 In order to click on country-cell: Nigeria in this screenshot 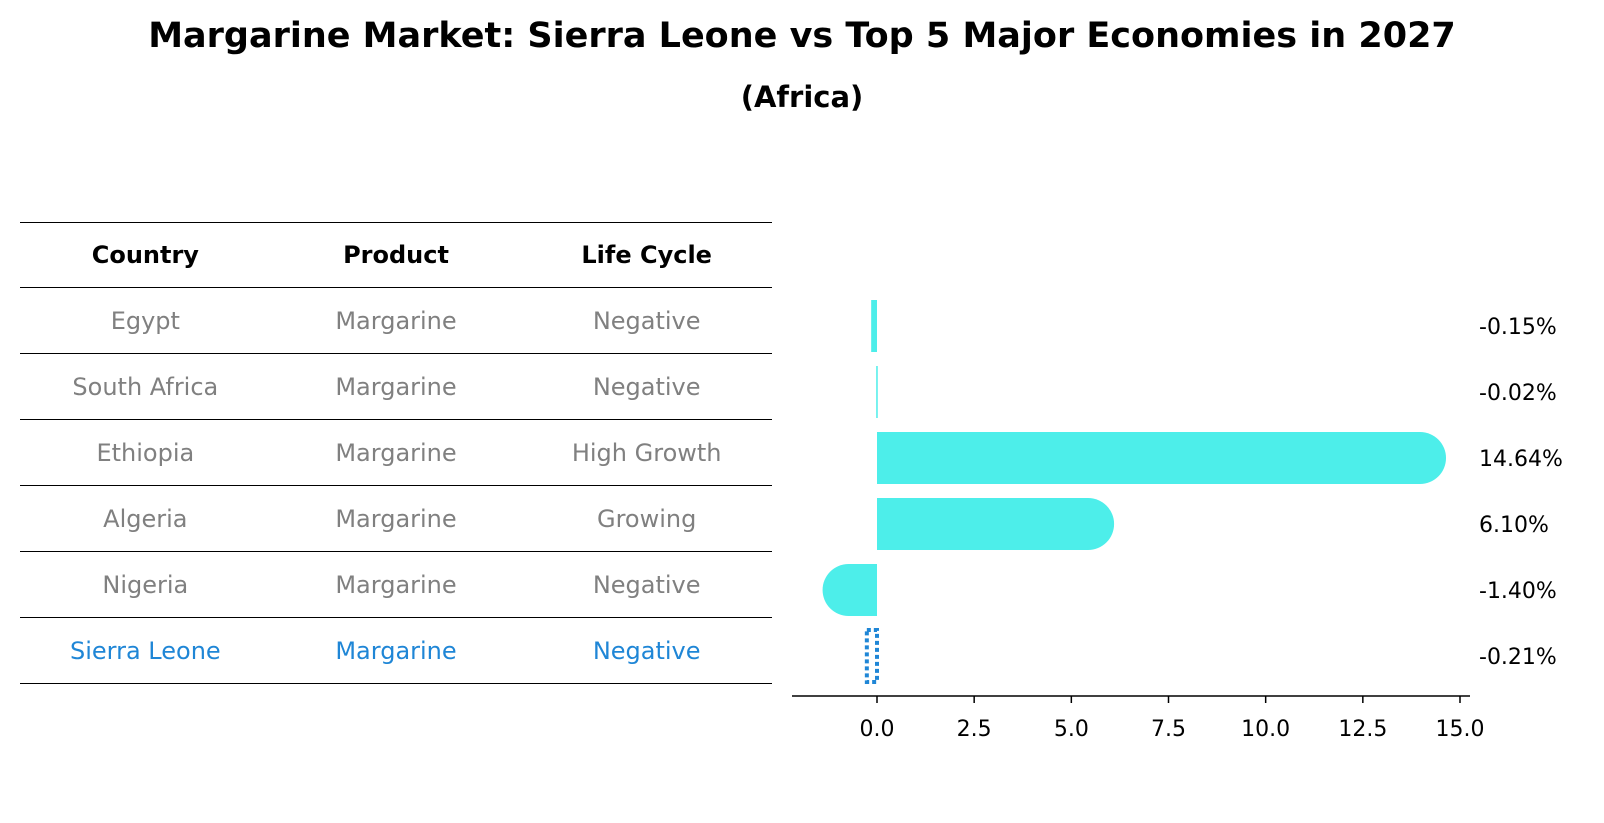, I will do `click(145, 584)`.